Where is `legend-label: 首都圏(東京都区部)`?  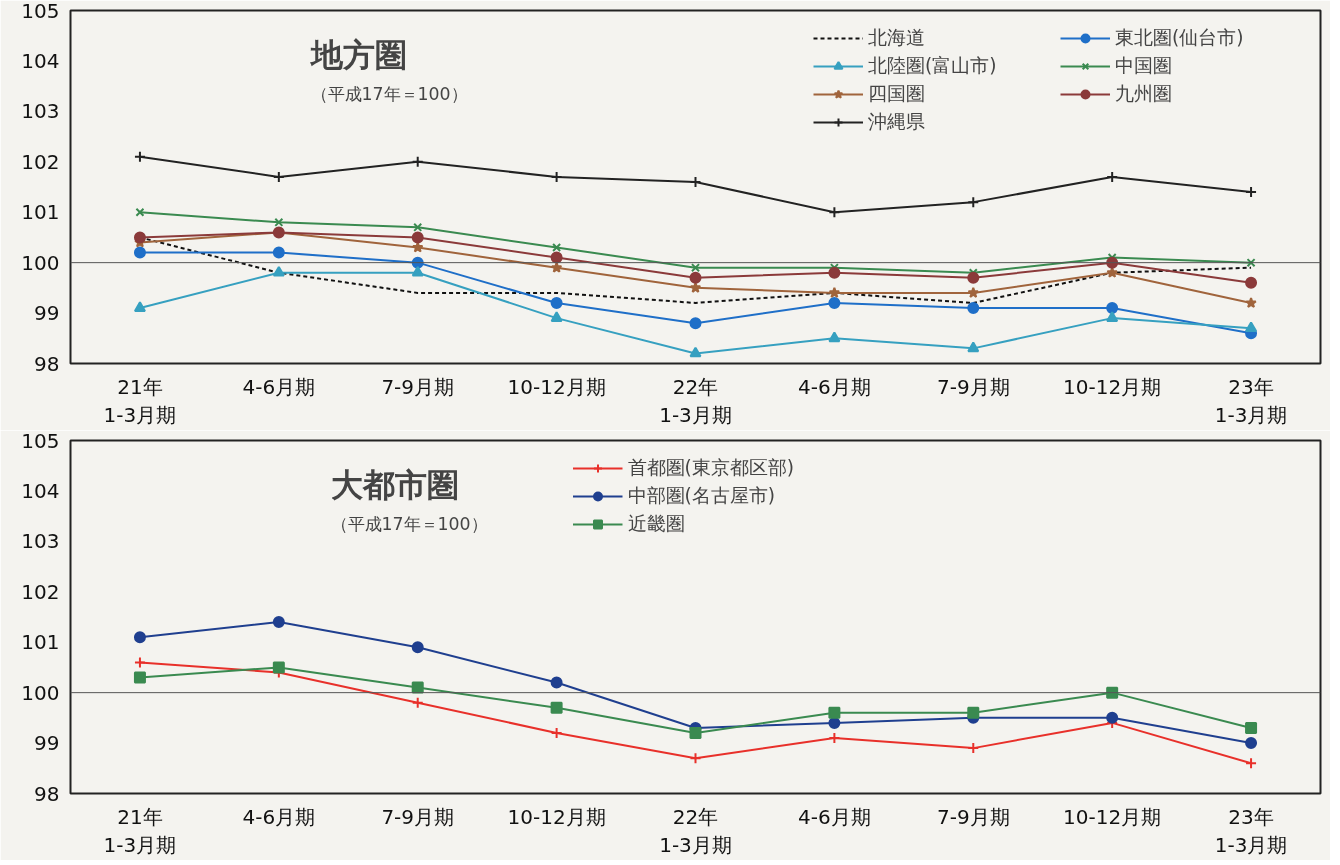
legend-label: 首都圏(東京都区部) is located at coordinates (711, 468).